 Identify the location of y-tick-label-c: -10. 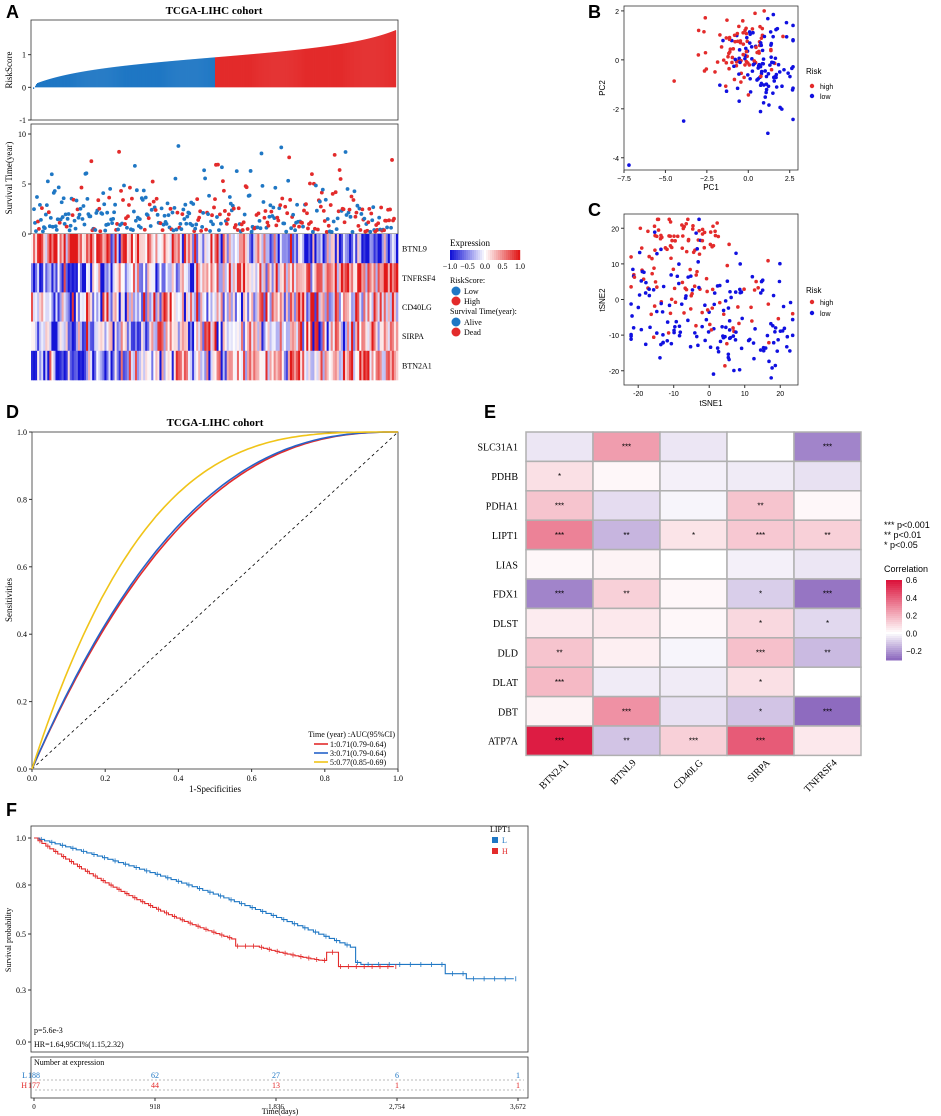
(614, 336).